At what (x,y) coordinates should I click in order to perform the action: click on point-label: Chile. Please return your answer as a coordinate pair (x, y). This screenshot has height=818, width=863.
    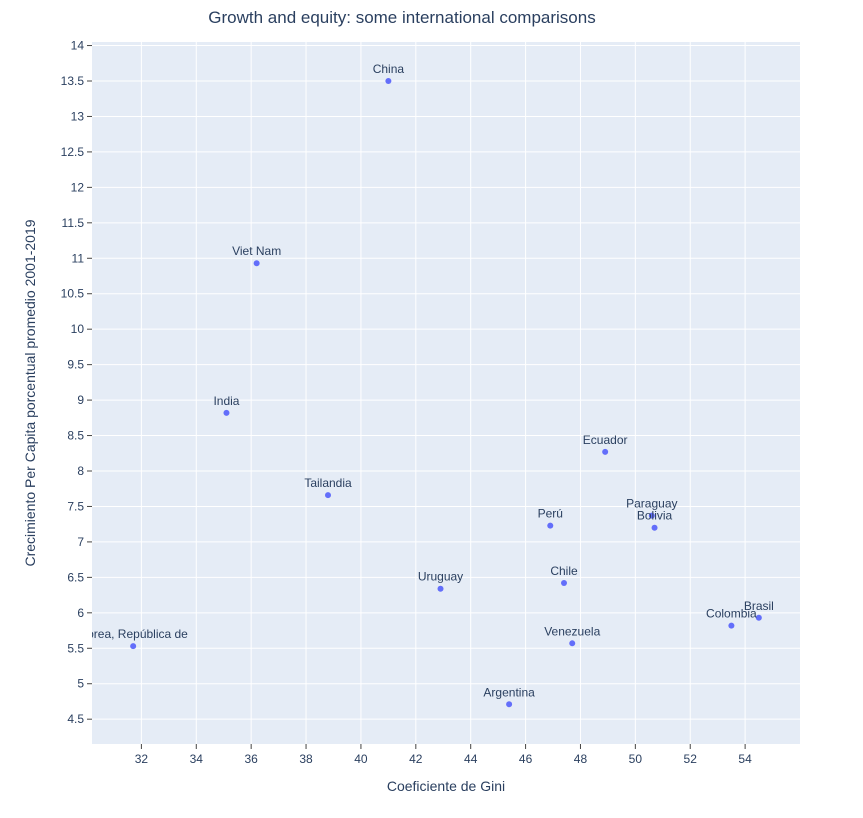
    Looking at the image, I should click on (564, 571).